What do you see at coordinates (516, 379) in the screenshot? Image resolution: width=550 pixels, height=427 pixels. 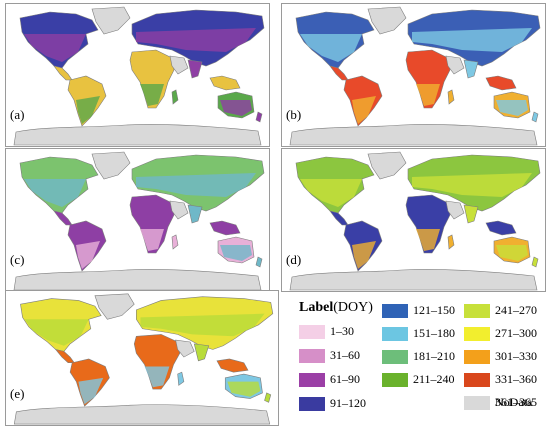 I see `legend-label: 331–360` at bounding box center [516, 379].